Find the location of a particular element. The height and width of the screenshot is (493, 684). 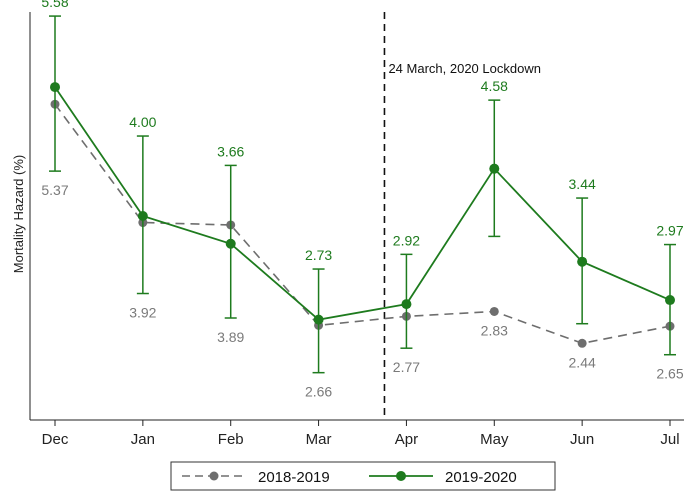

data-label-2018-2019: 3.89 is located at coordinates (230, 337).